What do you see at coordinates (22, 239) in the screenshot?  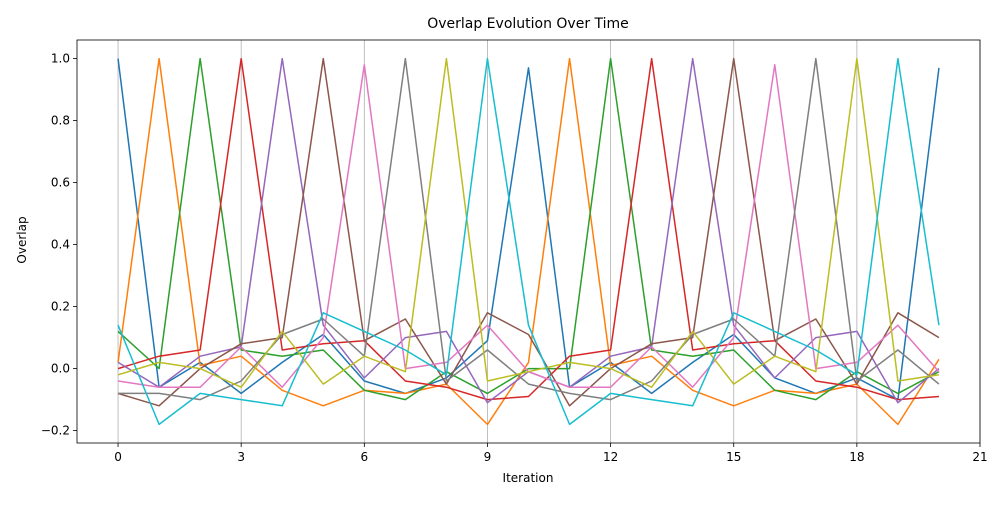 I see `y-axis-label: Overlap` at bounding box center [22, 239].